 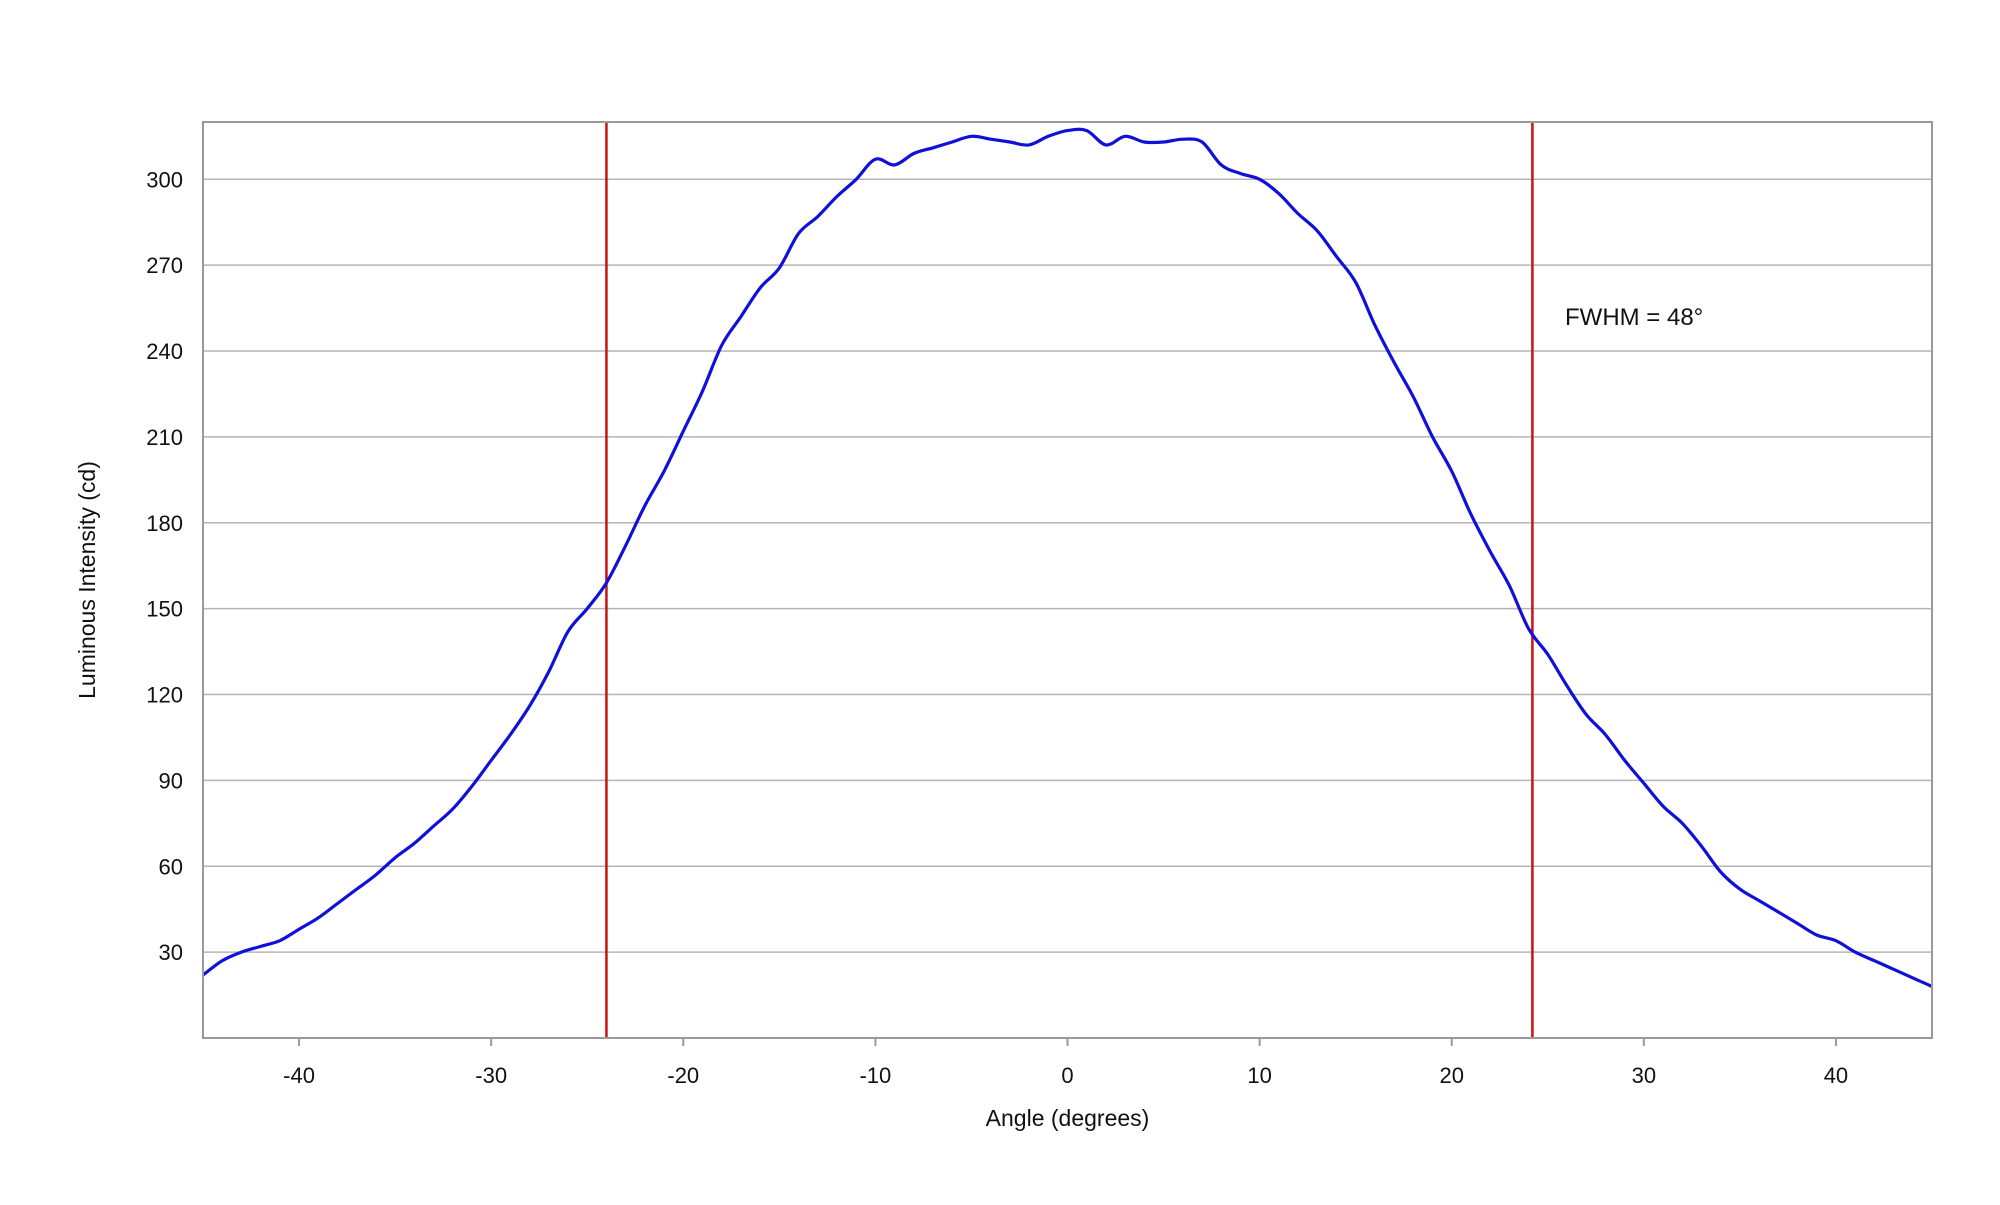 I want to click on x-tick-label: 40, so click(x=1836, y=1075).